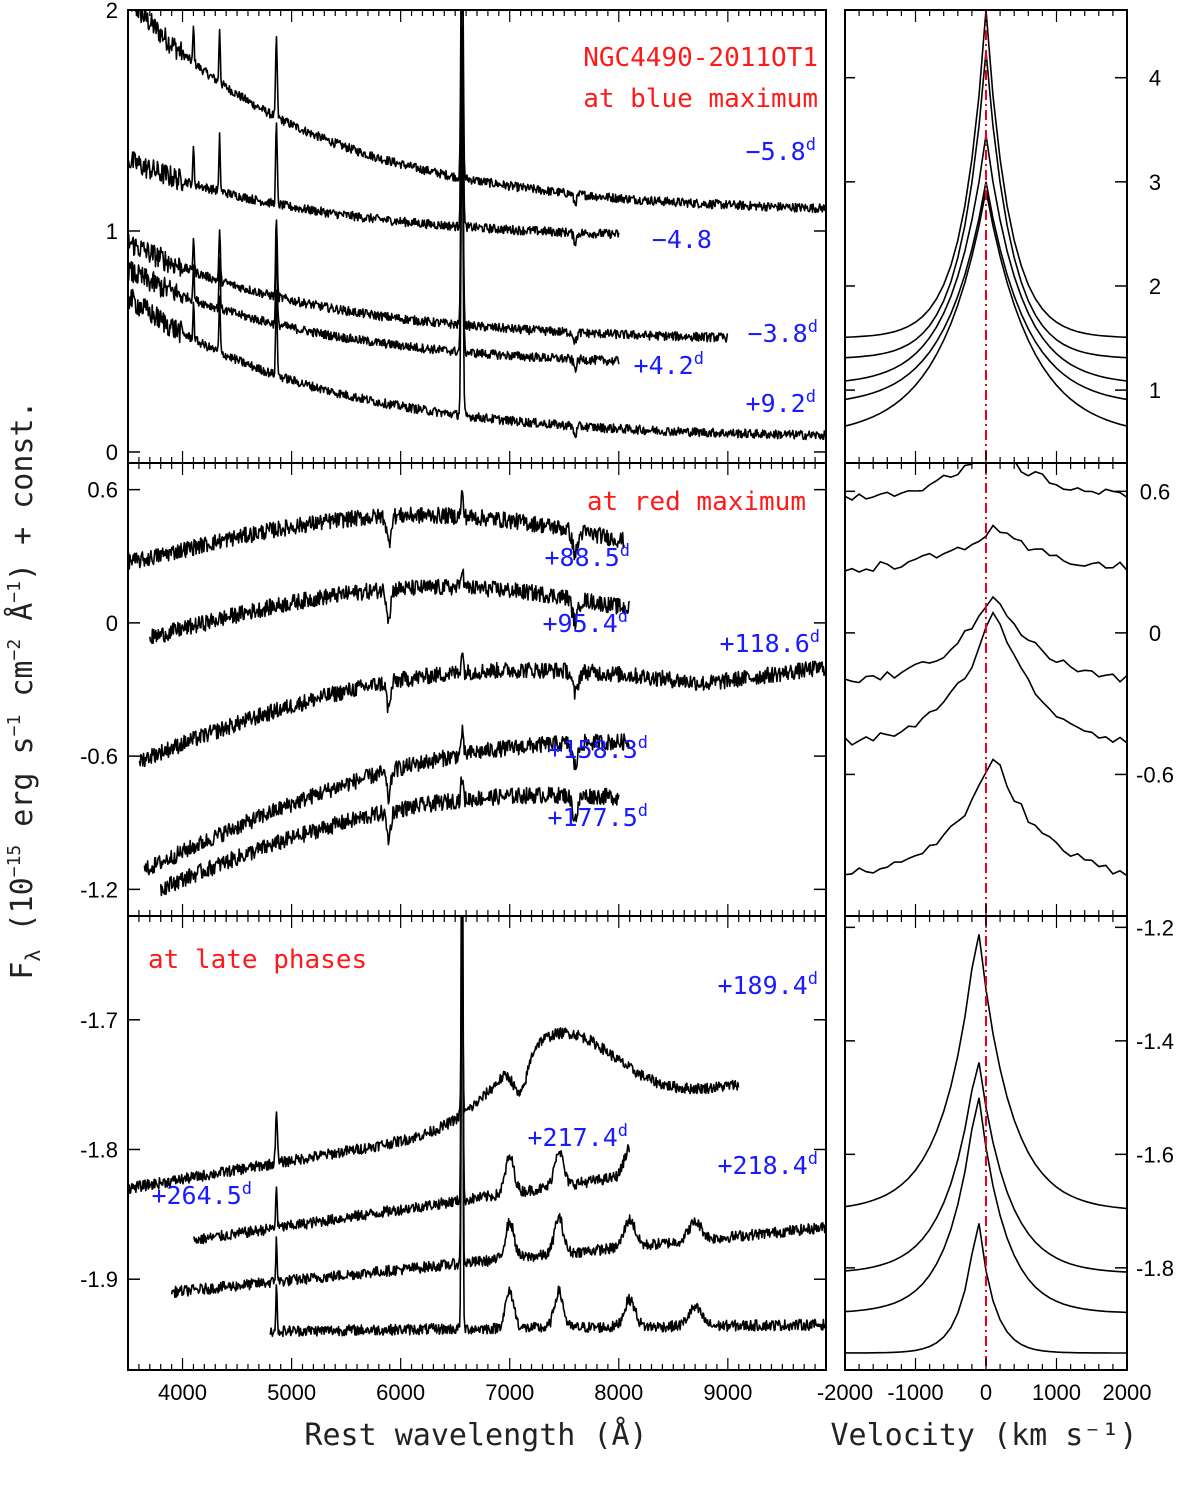 This screenshot has width=1200, height=1492. What do you see at coordinates (597, 748) in the screenshot?
I see `phase-label: +158.3d` at bounding box center [597, 748].